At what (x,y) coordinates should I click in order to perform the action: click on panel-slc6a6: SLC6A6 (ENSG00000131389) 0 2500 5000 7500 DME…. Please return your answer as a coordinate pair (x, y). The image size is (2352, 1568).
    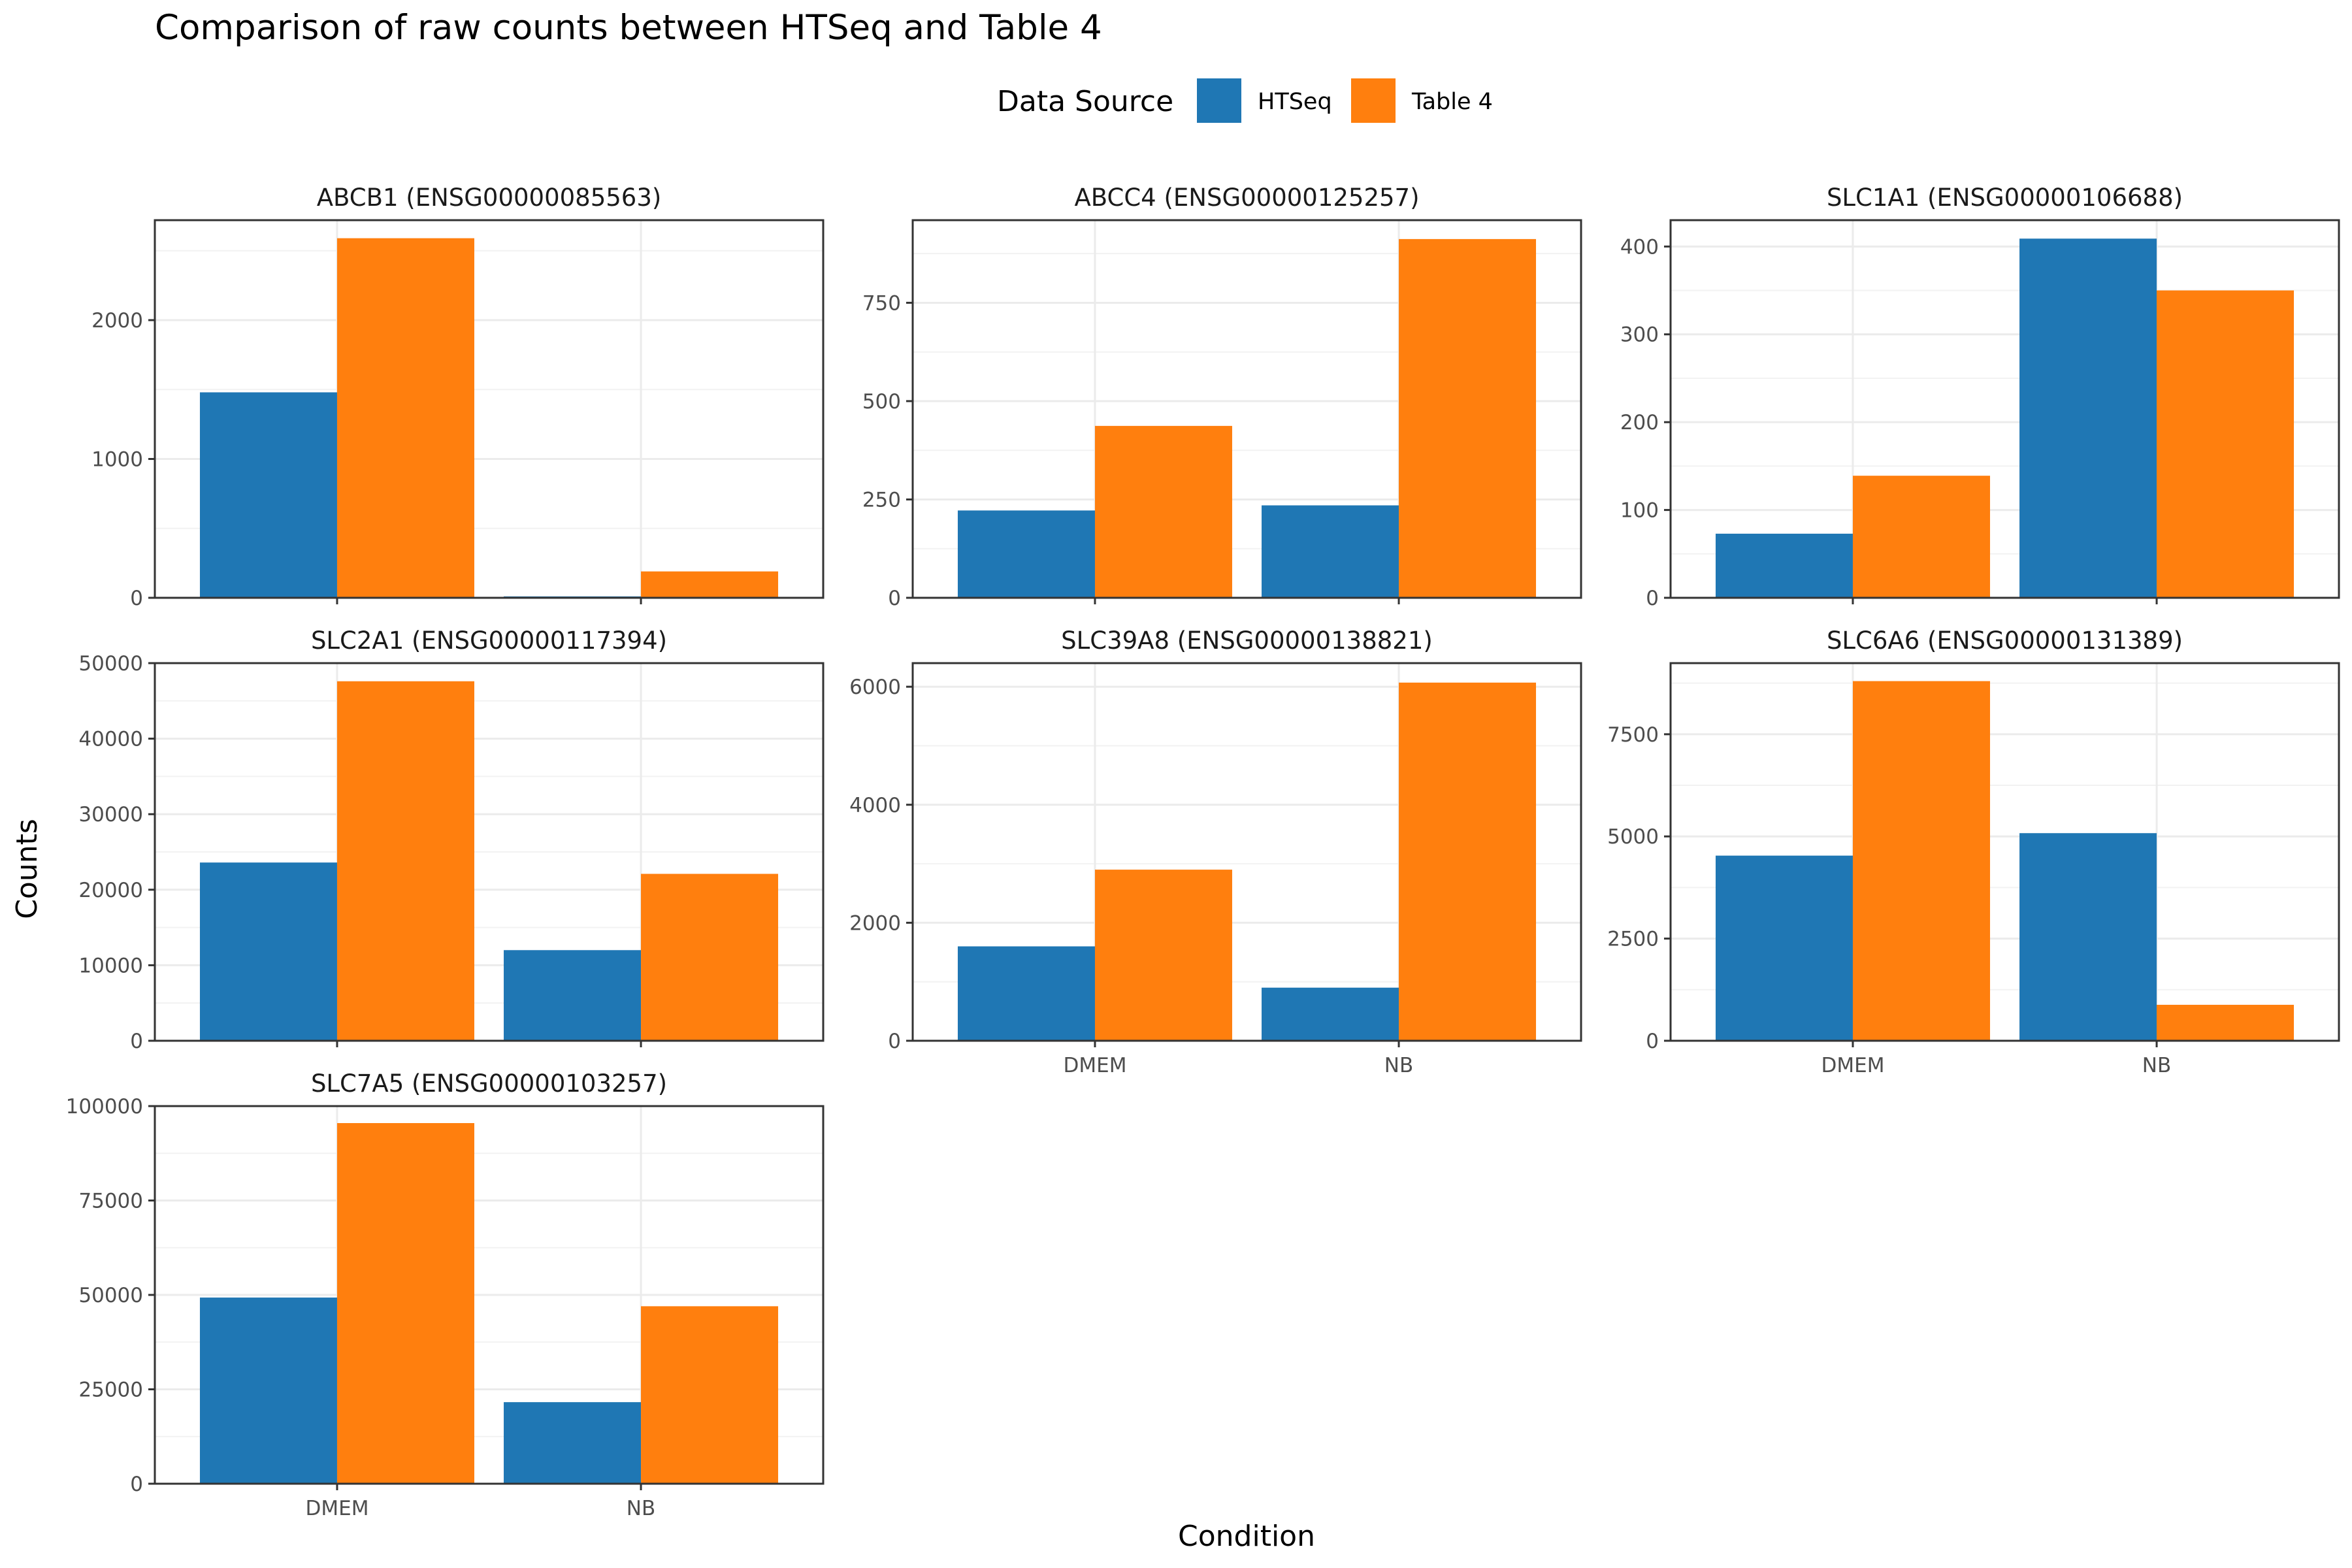
    Looking at the image, I should click on (1973, 852).